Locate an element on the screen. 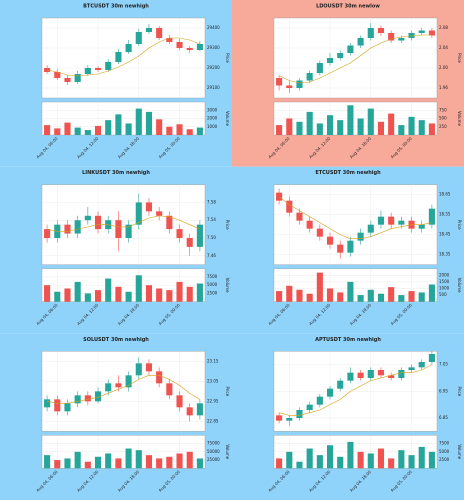 The width and height of the screenshot is (464, 500). volume-tick-label: 3000 is located at coordinates (212, 109).